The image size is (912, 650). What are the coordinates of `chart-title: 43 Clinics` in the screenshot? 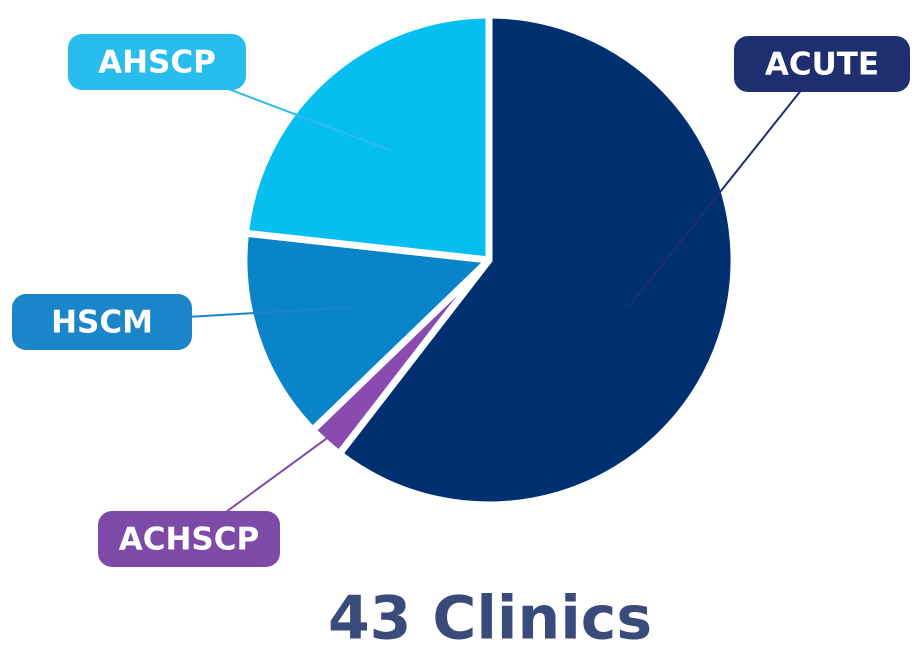 It's located at (490, 617).